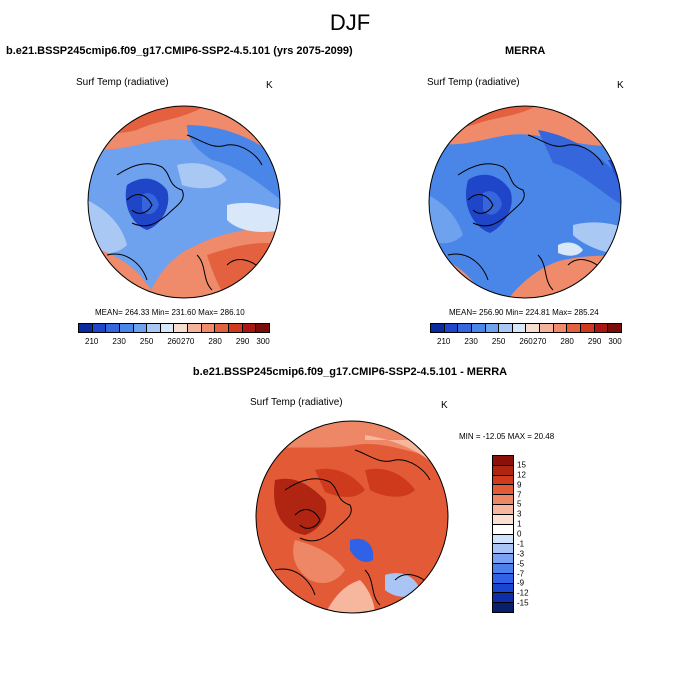  What do you see at coordinates (521, 583) in the screenshot?
I see `colorbar-tick-label: -9` at bounding box center [521, 583].